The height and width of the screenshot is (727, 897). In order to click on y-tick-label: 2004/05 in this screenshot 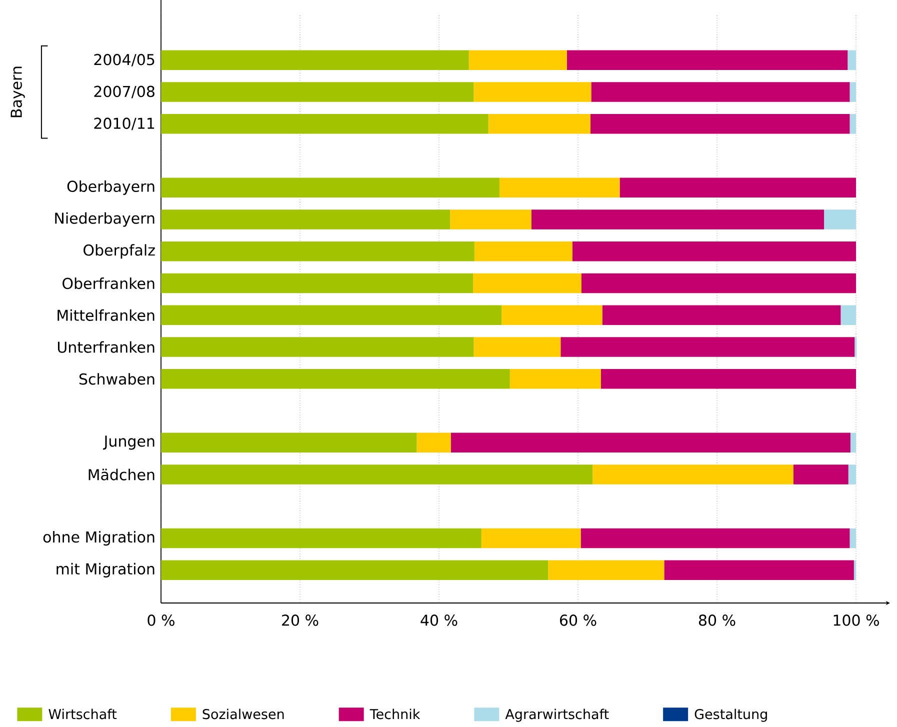, I will do `click(124, 60)`.